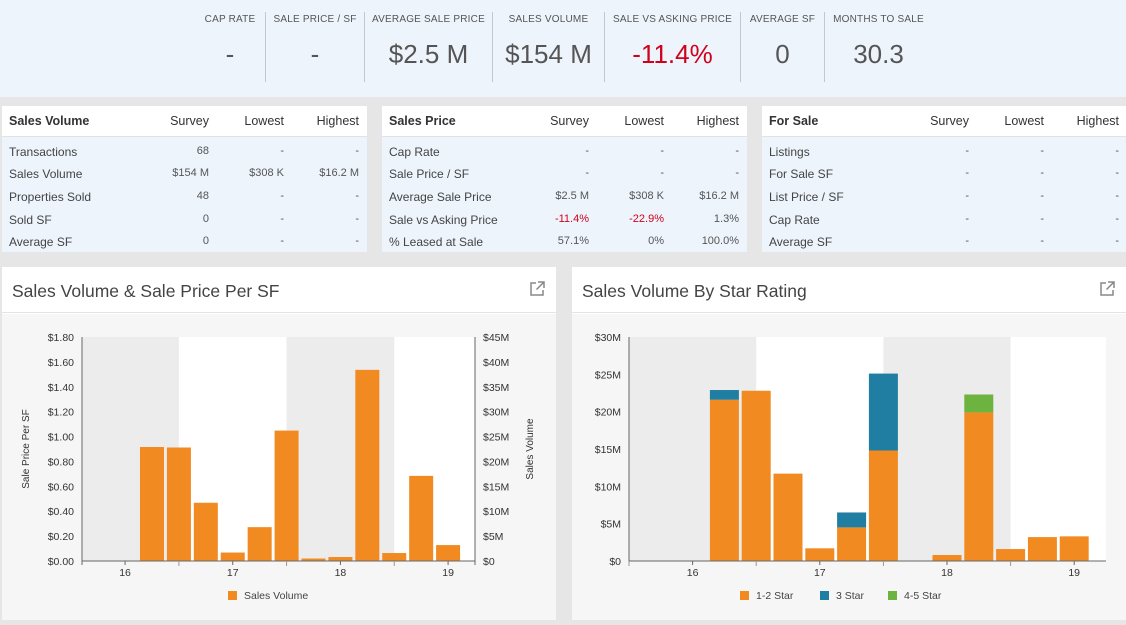 The height and width of the screenshot is (625, 1126). I want to click on table-row: Transactions 68 - -, so click(184, 152).